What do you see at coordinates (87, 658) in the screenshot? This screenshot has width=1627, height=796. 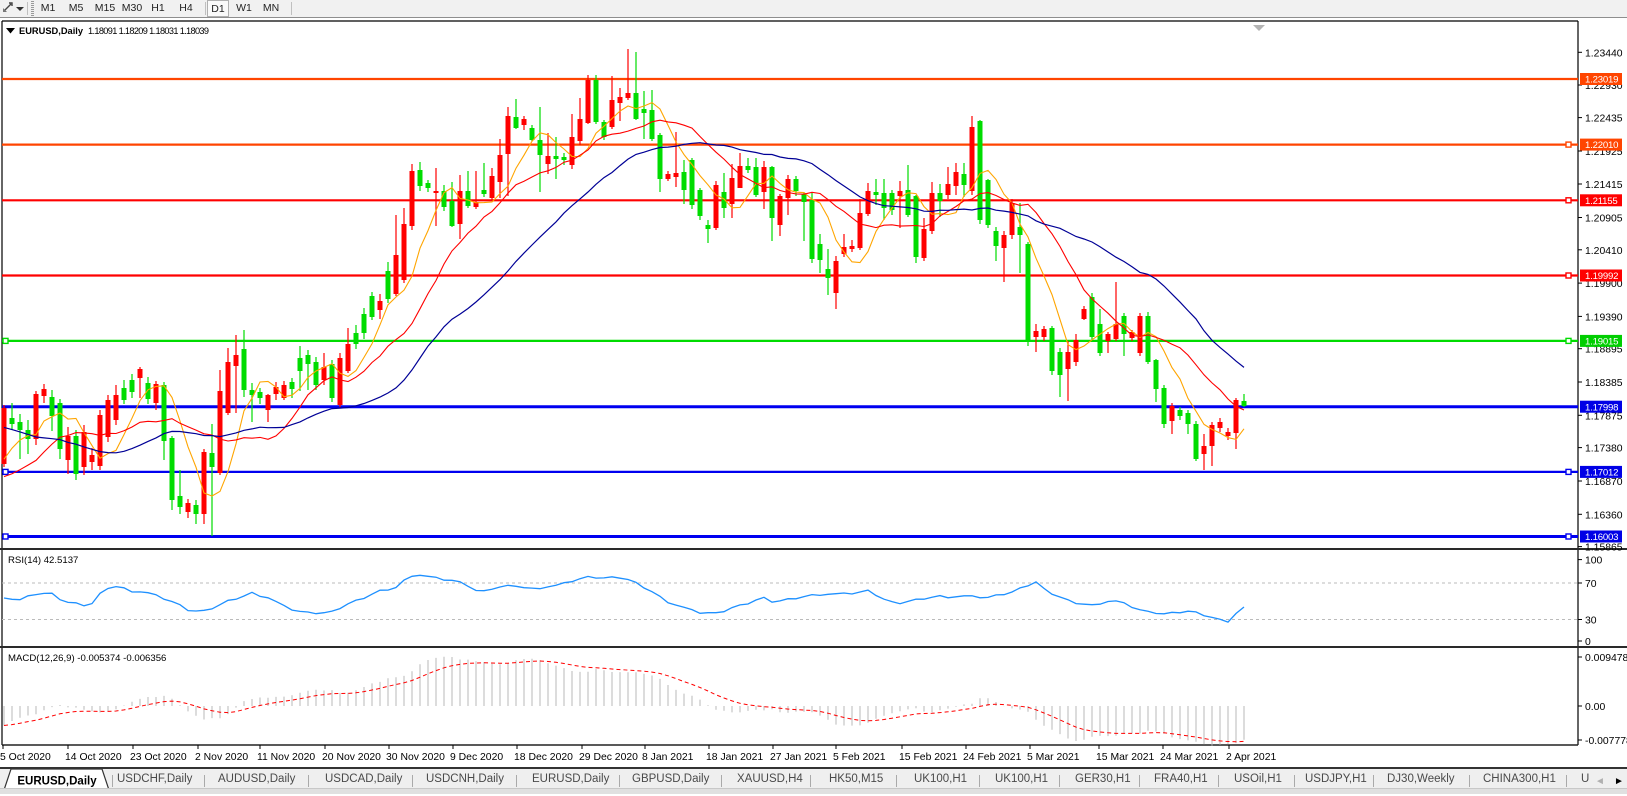 I see `svg-text:MACD(12,26,9) -0.005374 -0.006: MACD(12,26,9) -0.005374 -0.006356` at bounding box center [87, 658].